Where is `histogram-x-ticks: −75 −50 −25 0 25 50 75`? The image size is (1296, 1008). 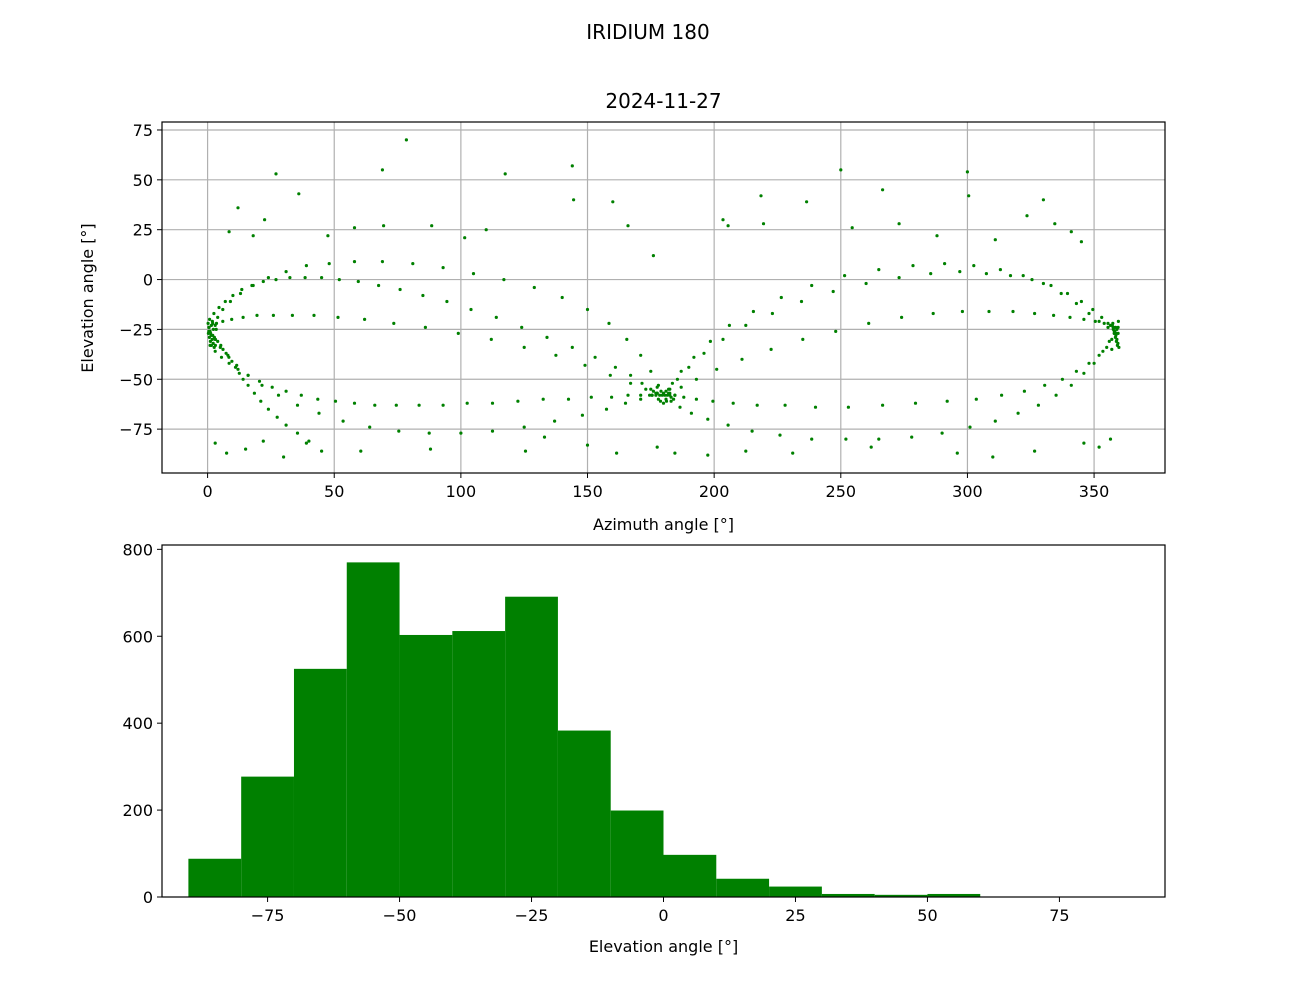 histogram-x-ticks: −75 −50 −25 0 25 50 75 is located at coordinates (660, 911).